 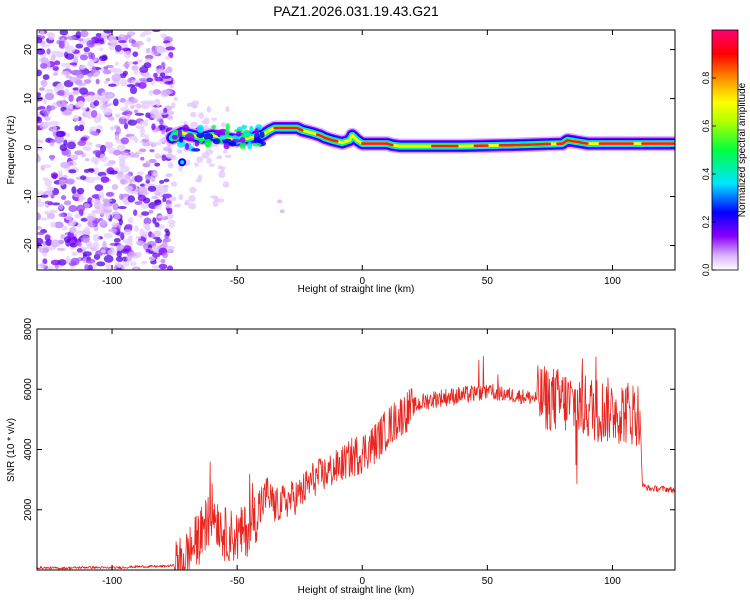 What do you see at coordinates (28, 449) in the screenshot?
I see `y-tick-label: 4000` at bounding box center [28, 449].